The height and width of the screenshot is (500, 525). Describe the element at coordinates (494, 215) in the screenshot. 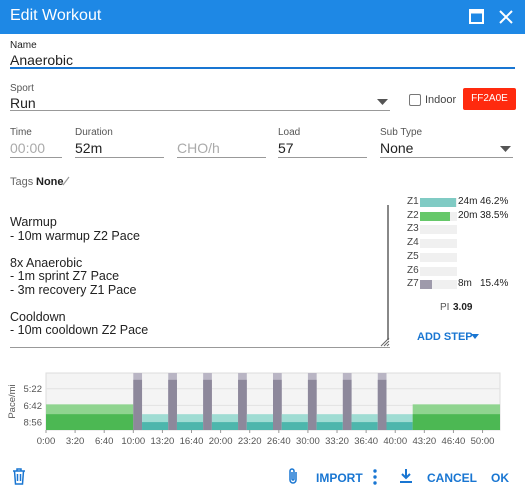

I see `zone-percent: 38.5%` at that location.